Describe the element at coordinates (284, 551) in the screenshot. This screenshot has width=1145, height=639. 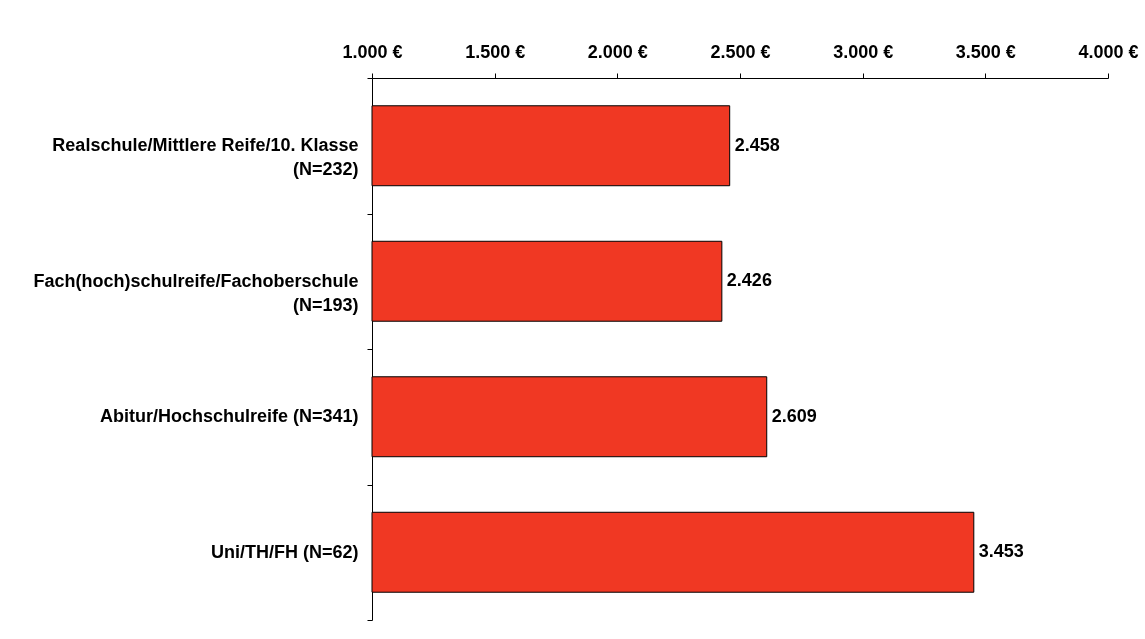
I see `y-tick-label: Uni/TH/FH (N=62)` at that location.